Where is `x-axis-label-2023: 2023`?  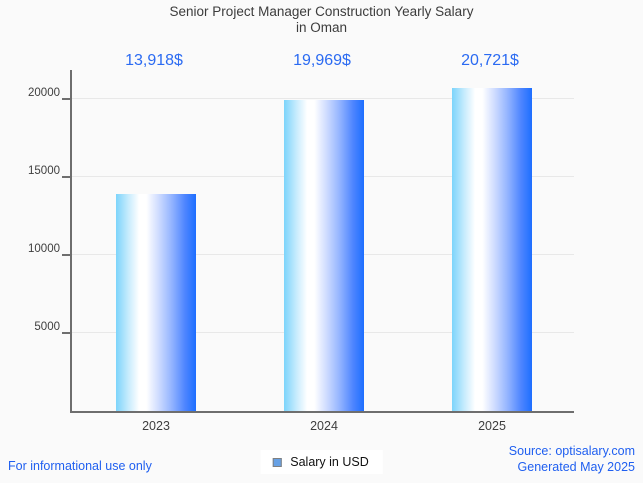 x-axis-label-2023: 2023 is located at coordinates (156, 426).